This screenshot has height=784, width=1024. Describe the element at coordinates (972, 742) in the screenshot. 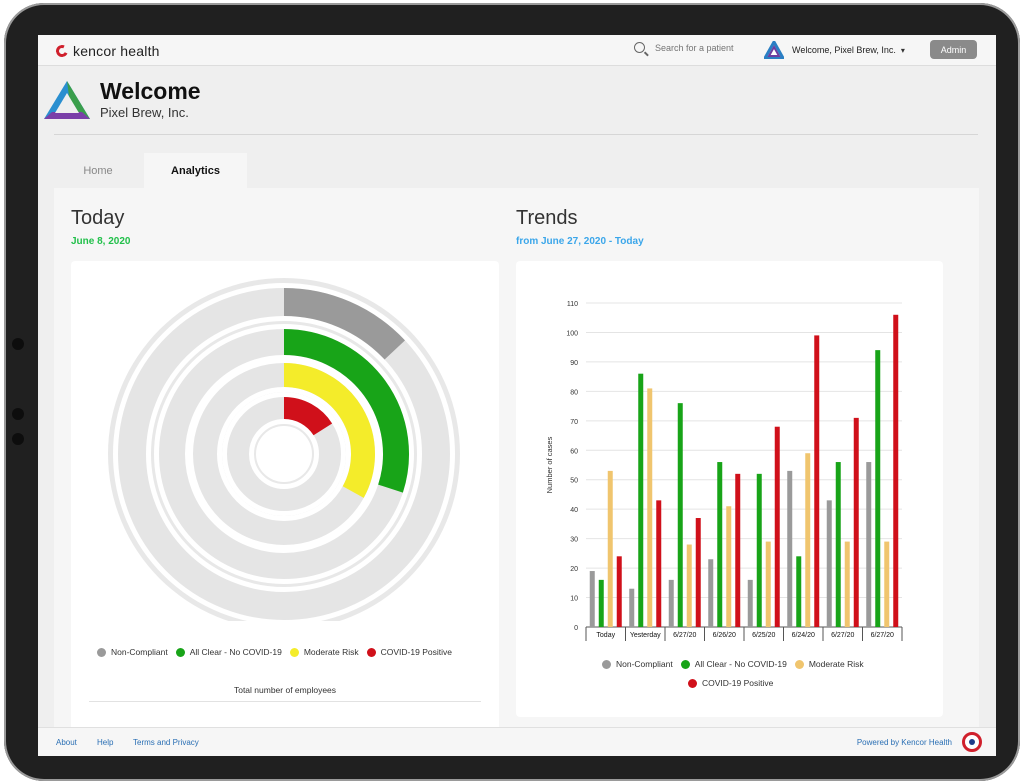

I see `chat-help-icon` at that location.